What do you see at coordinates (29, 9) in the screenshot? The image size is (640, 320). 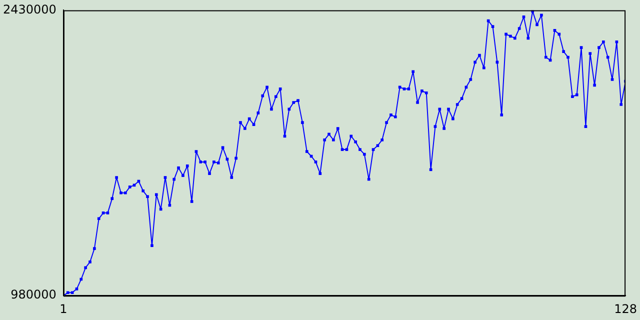 I see `y-tick-label: 2430000` at bounding box center [29, 9].